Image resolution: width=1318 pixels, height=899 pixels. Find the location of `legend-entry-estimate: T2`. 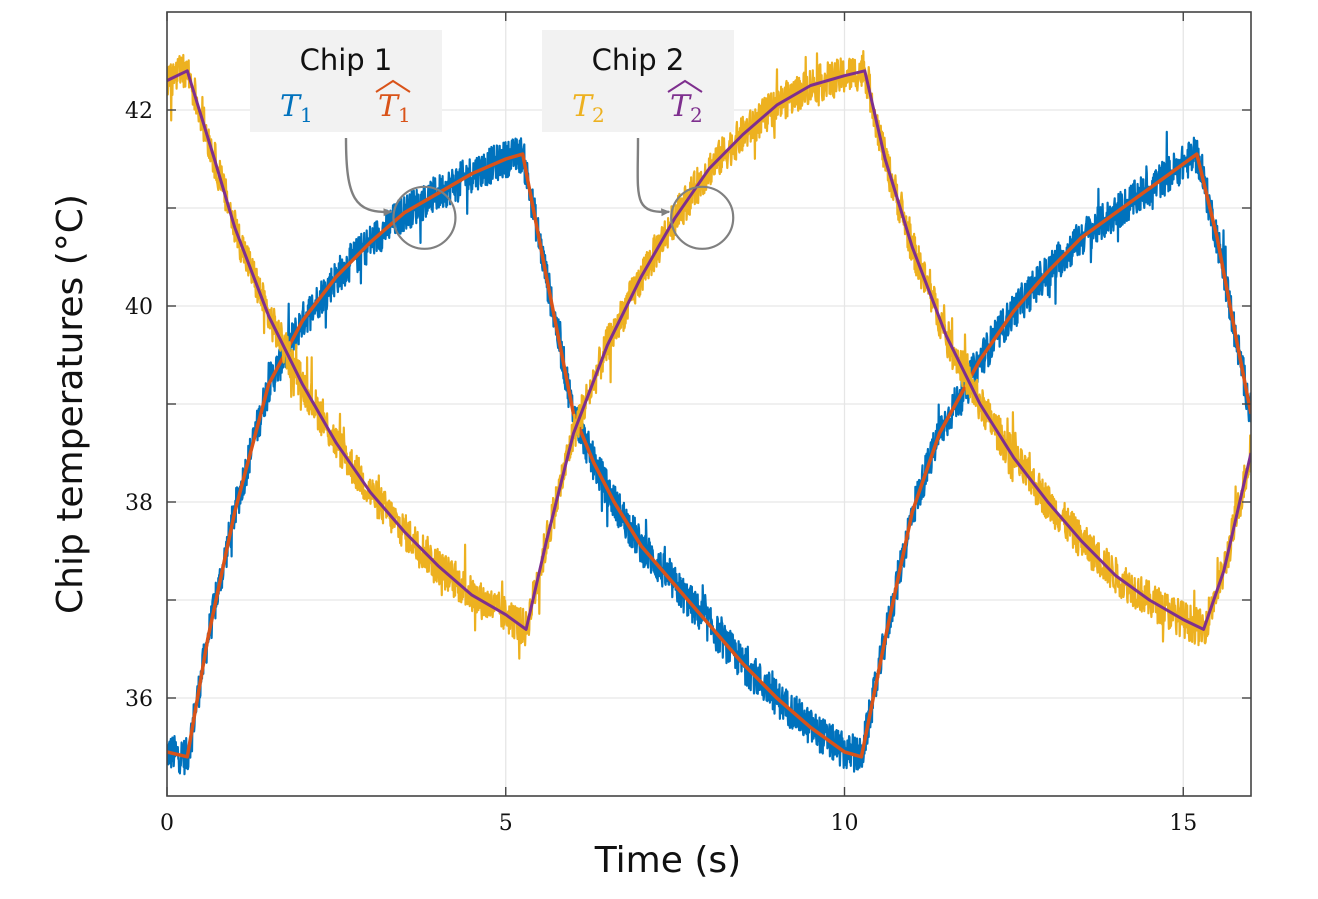

legend-entry-estimate: T2 is located at coordinates (686, 108).